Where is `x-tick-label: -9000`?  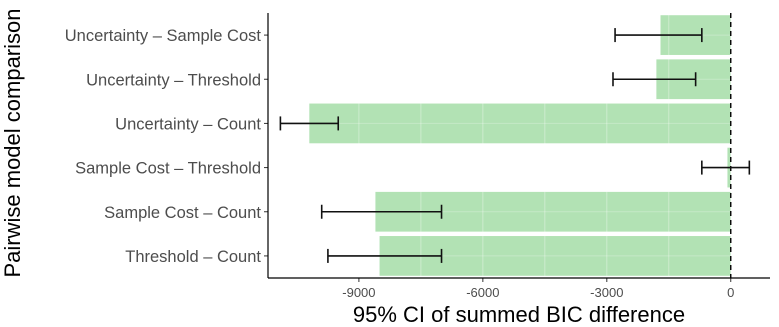 x-tick-label: -9000 is located at coordinates (358, 292).